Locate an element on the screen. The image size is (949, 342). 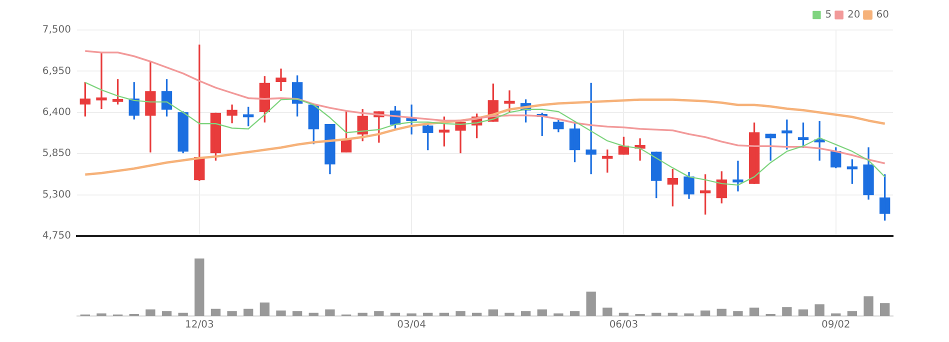
x-tick-label: 12/03 is located at coordinates (199, 325).